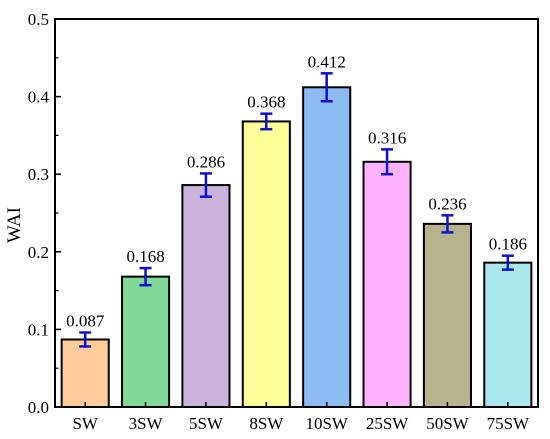  I want to click on y-tick-label: 0.3, so click(38, 174).